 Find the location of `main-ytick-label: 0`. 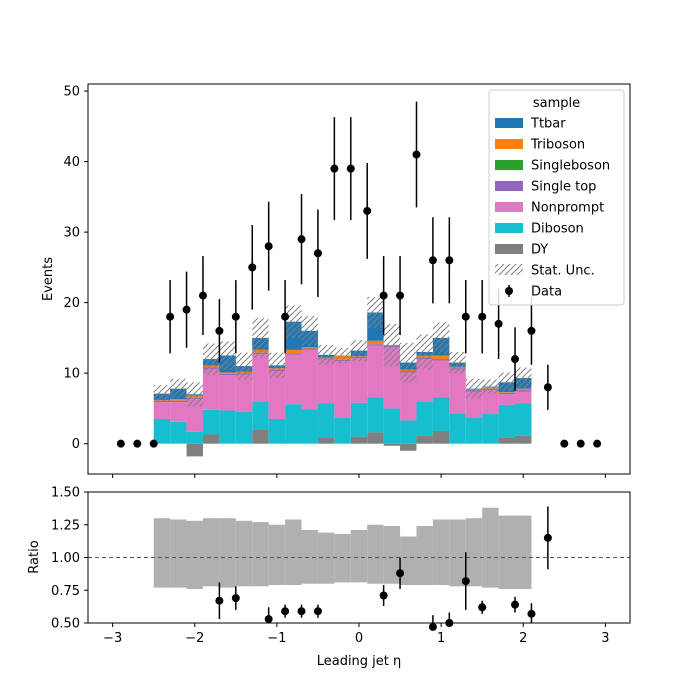

main-ytick-label: 0 is located at coordinates (76, 444).